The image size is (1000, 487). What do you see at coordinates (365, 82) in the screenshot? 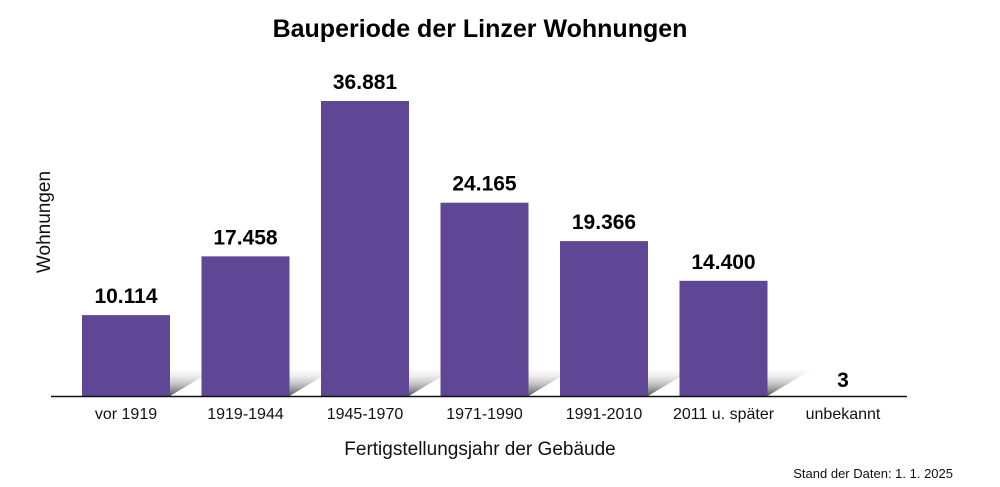
I see `value-label-2: 36.881` at bounding box center [365, 82].